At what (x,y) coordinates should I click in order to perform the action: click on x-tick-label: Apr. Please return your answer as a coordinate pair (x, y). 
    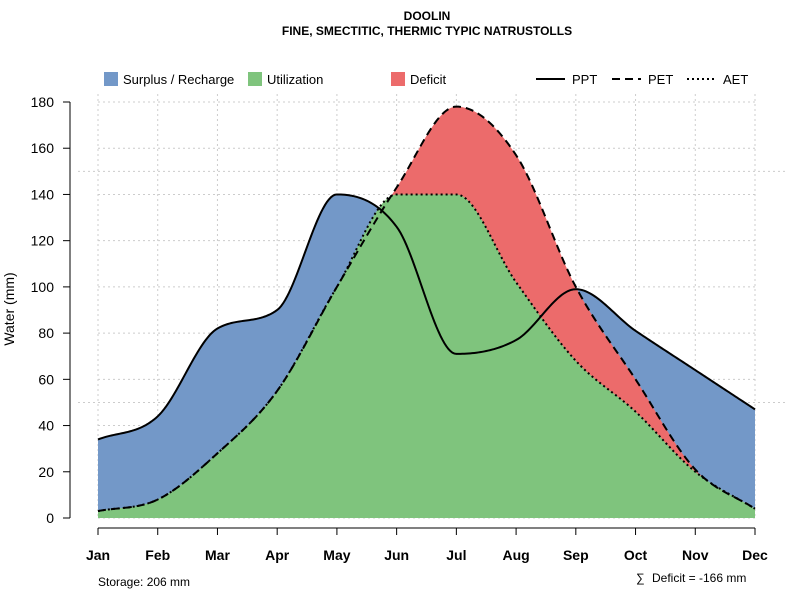
    Looking at the image, I should click on (277, 555).